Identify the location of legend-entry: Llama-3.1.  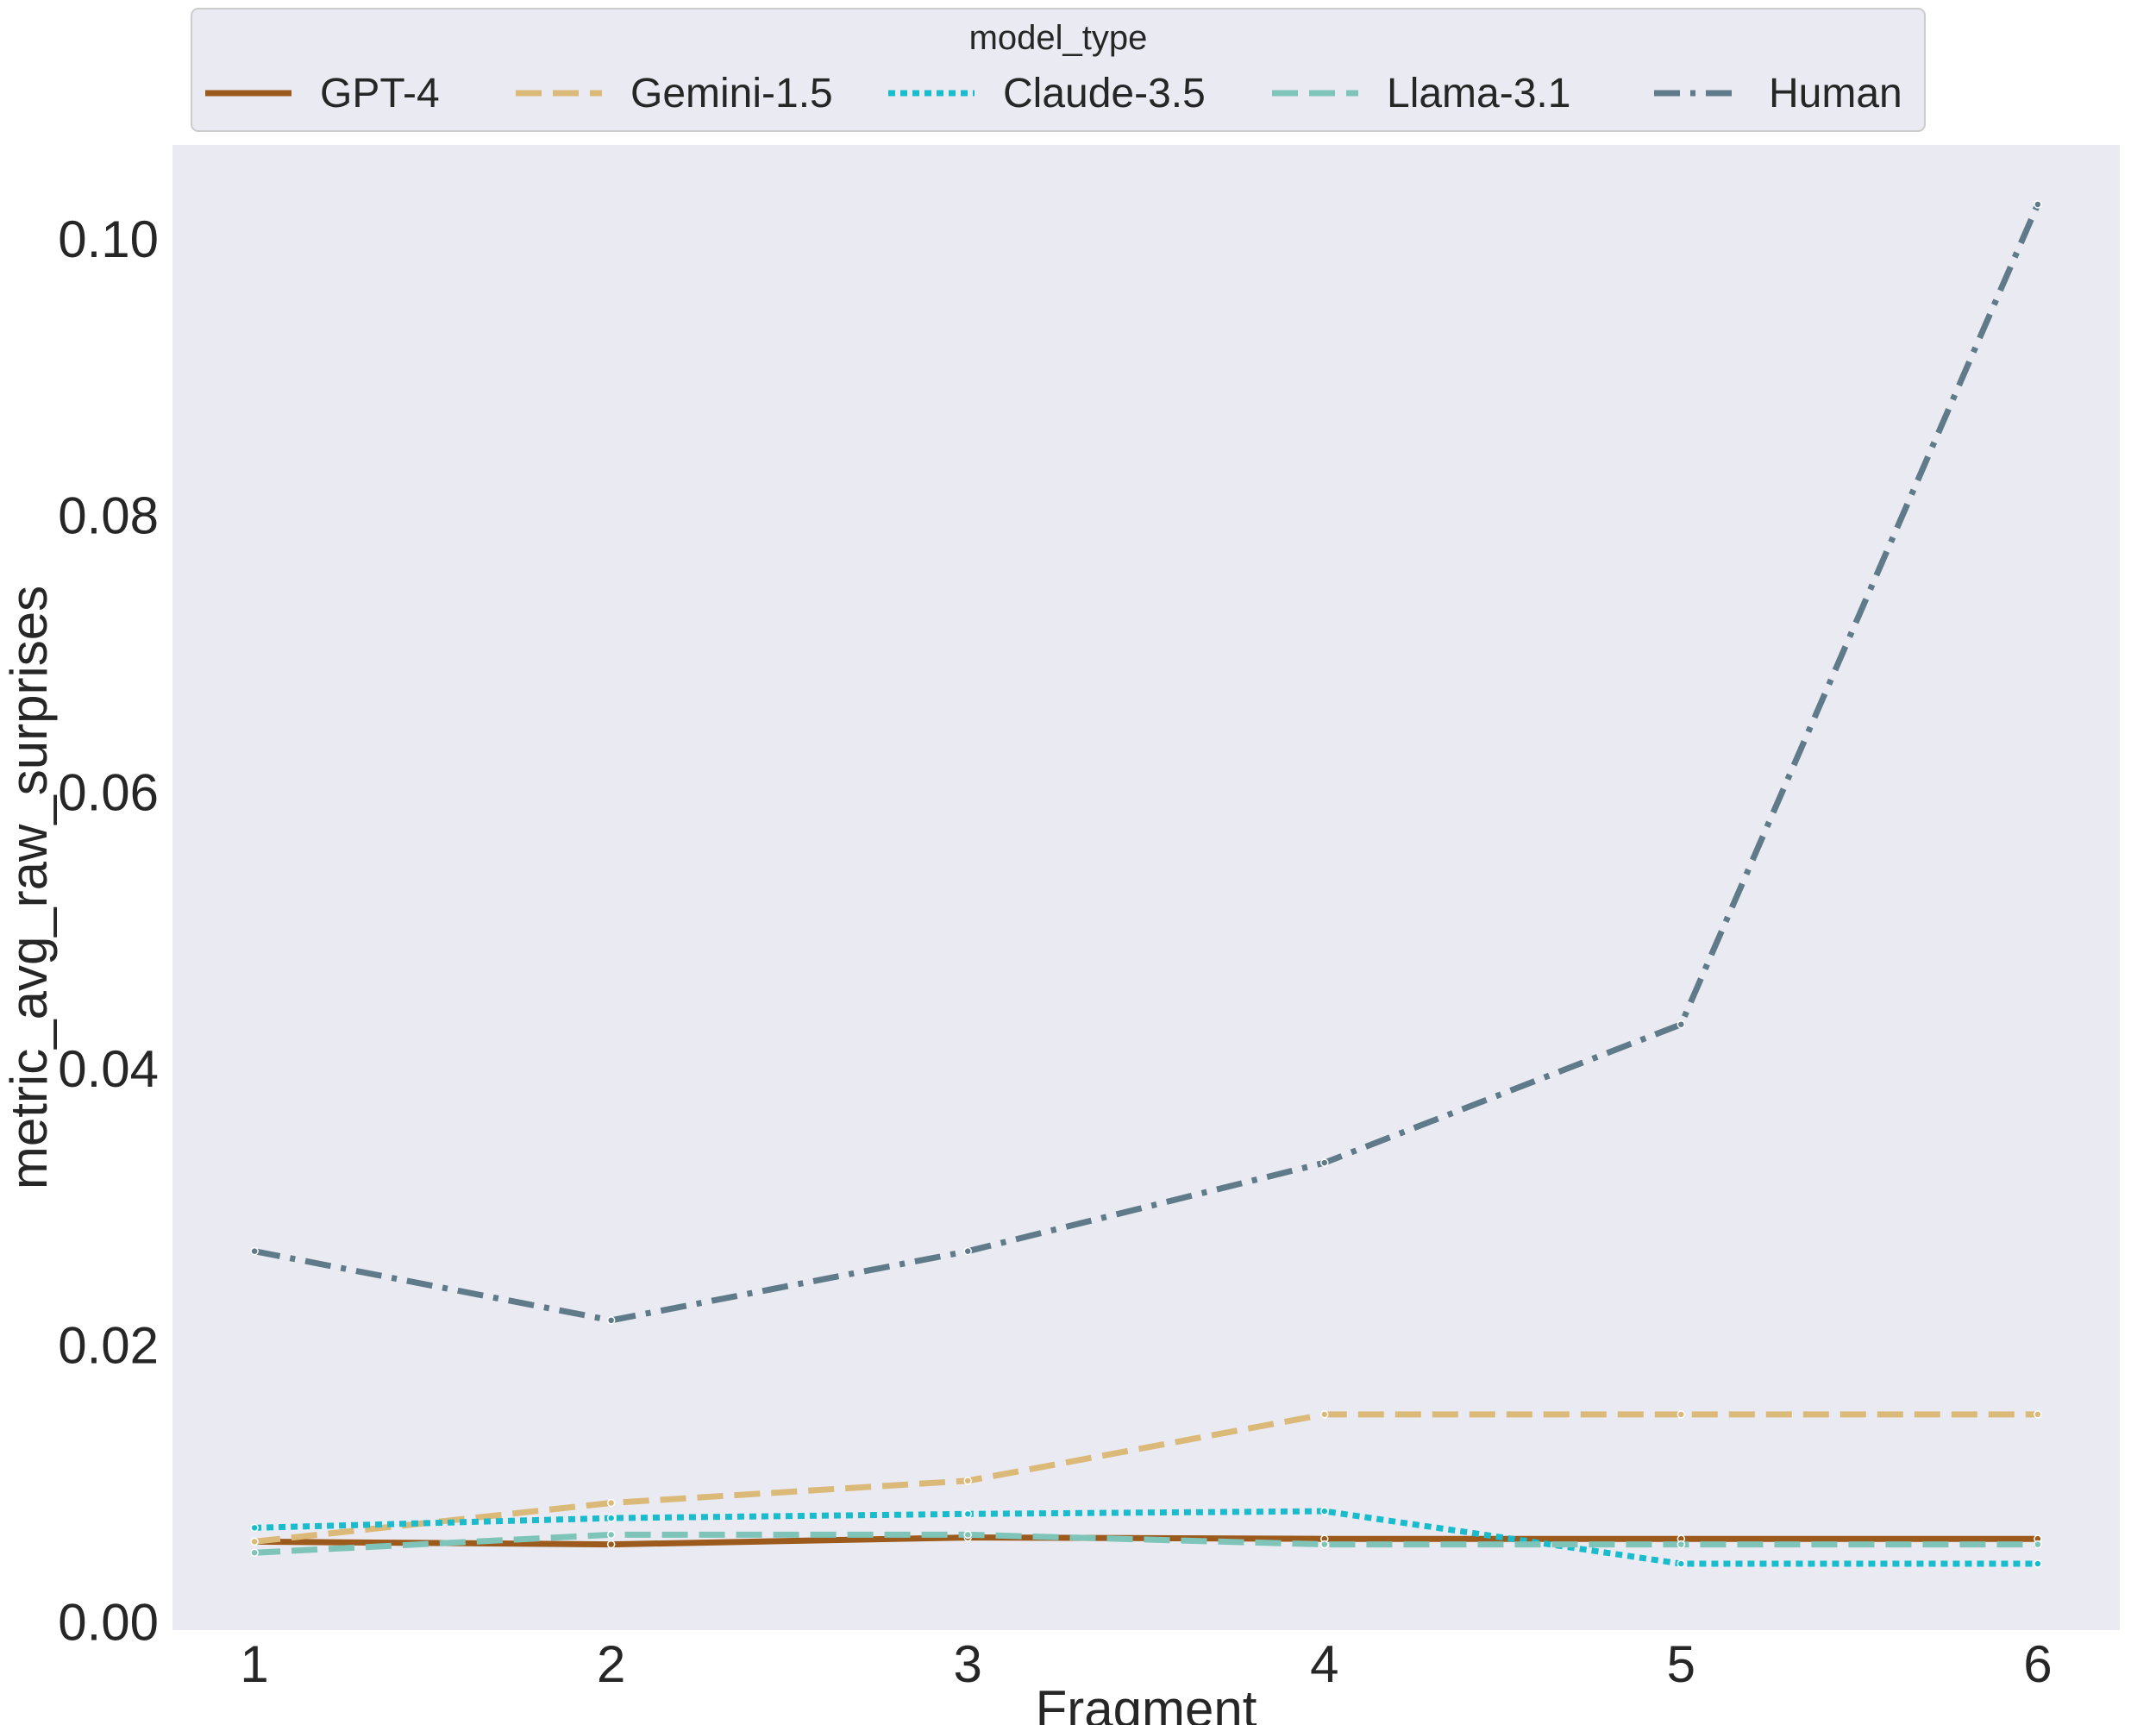
(1421, 94).